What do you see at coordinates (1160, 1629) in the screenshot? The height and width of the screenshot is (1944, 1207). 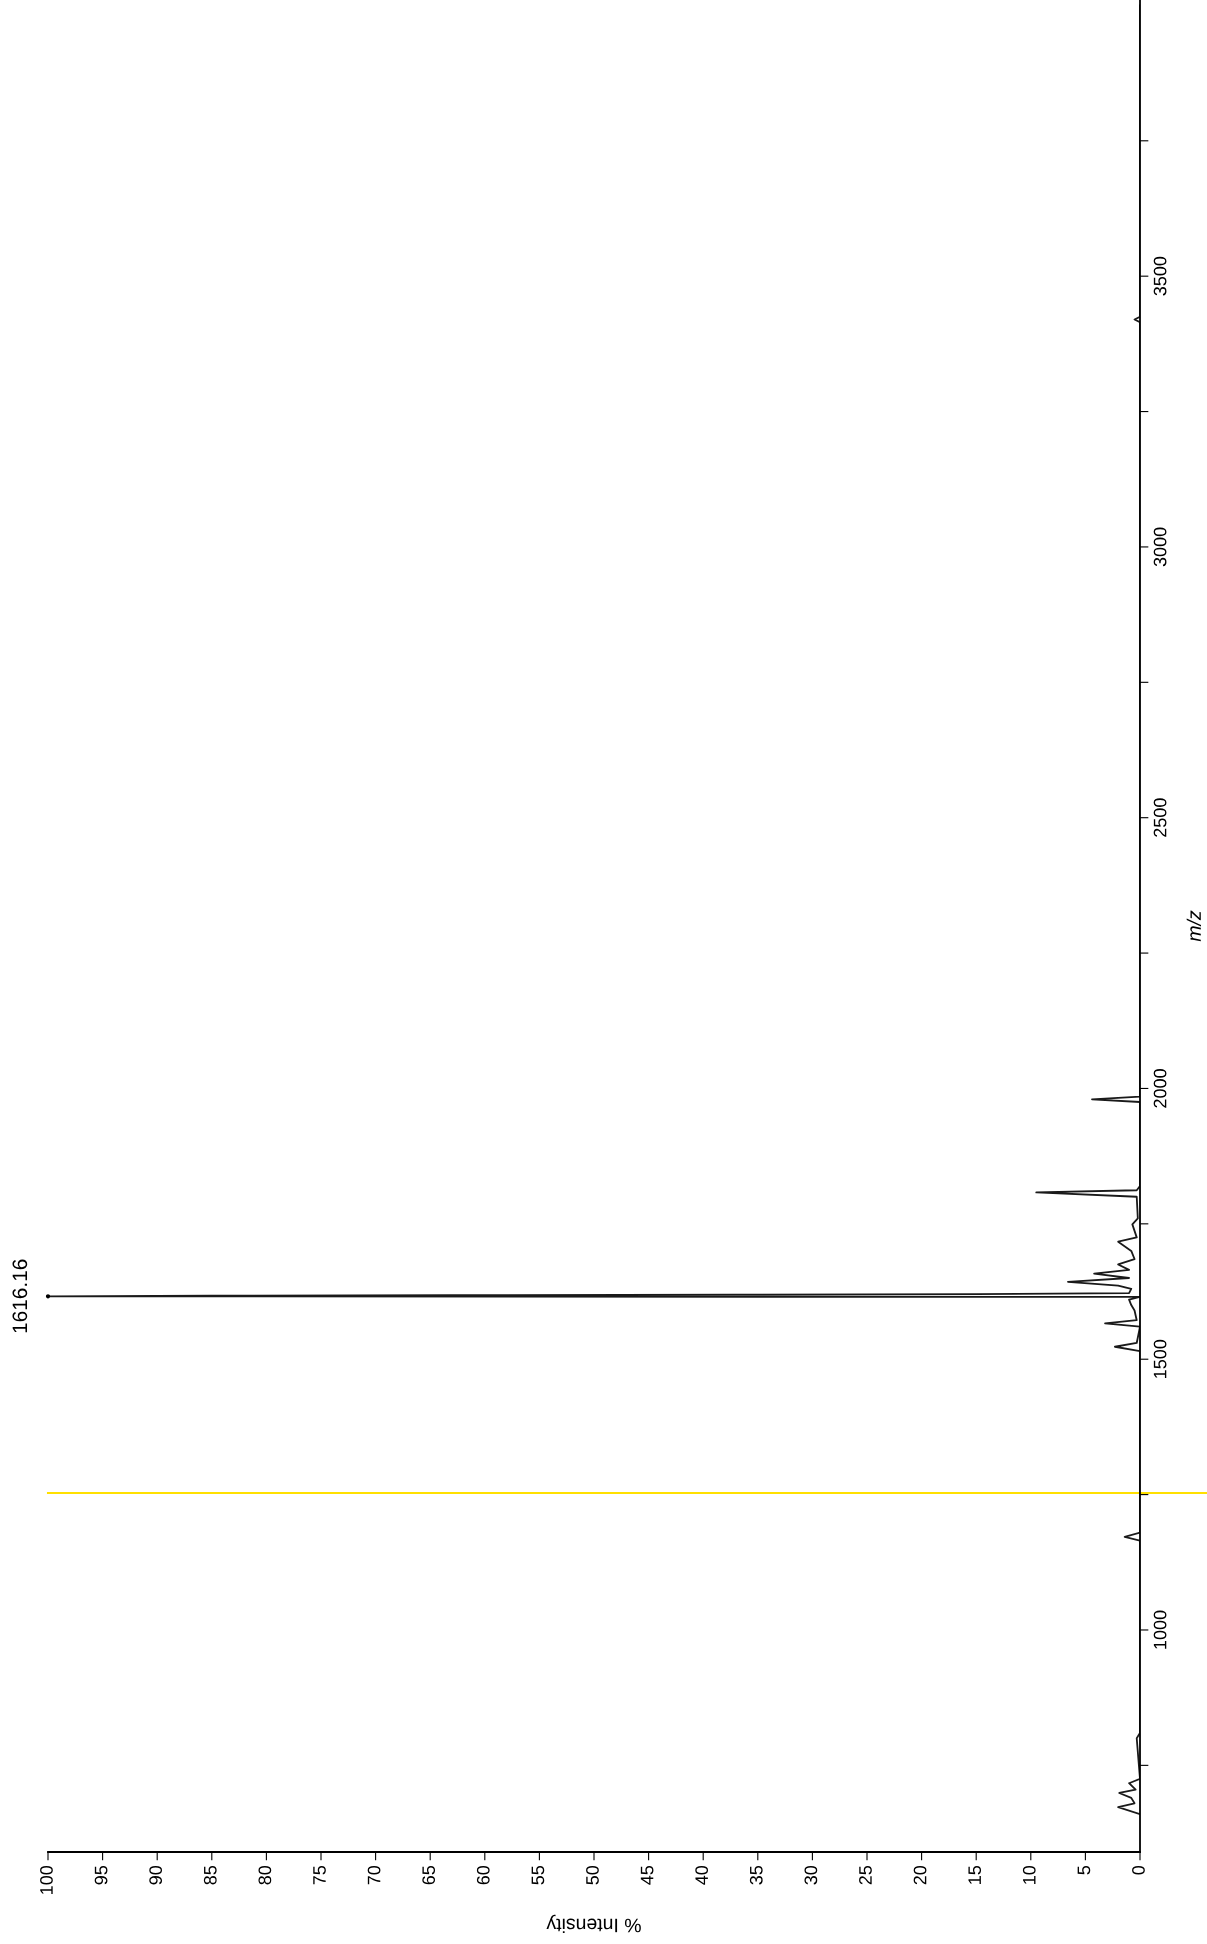 I see `y-tick-label: 1000` at bounding box center [1160, 1629].